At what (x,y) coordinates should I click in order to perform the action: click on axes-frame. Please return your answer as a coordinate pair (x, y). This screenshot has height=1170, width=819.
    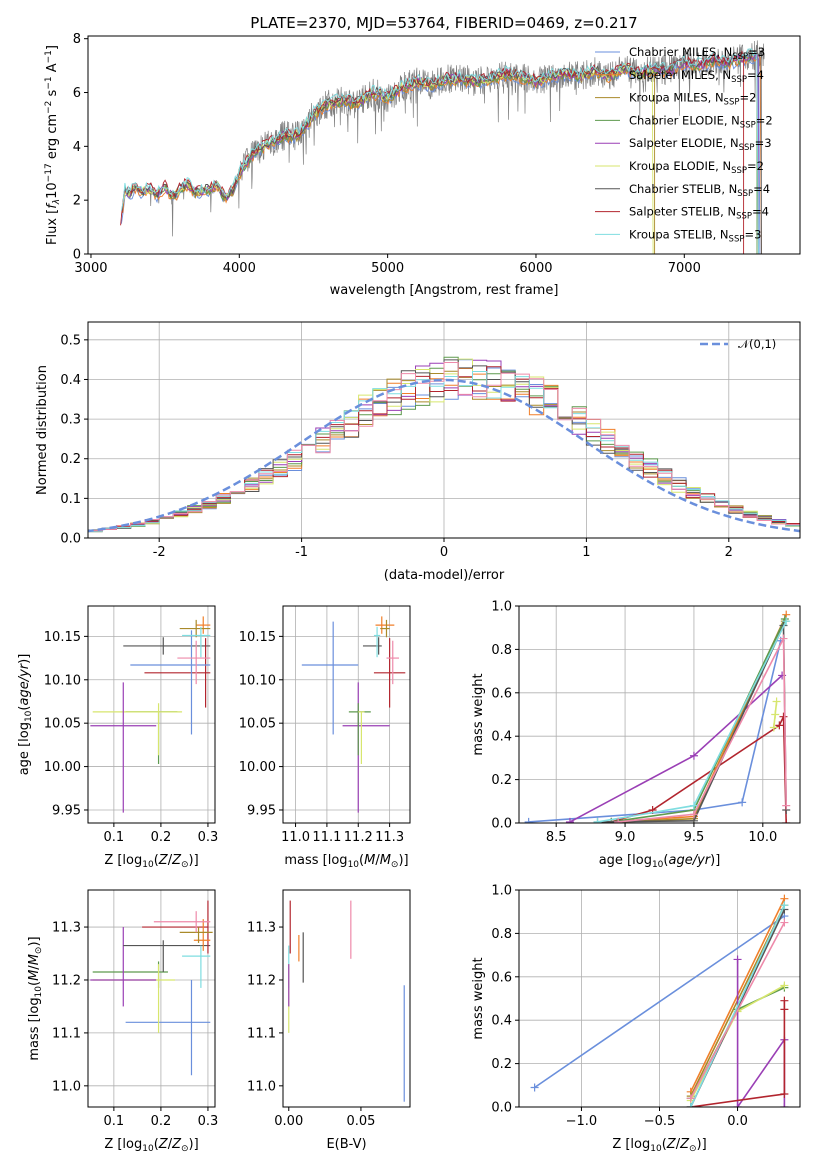
    Looking at the image, I should click on (659, 998).